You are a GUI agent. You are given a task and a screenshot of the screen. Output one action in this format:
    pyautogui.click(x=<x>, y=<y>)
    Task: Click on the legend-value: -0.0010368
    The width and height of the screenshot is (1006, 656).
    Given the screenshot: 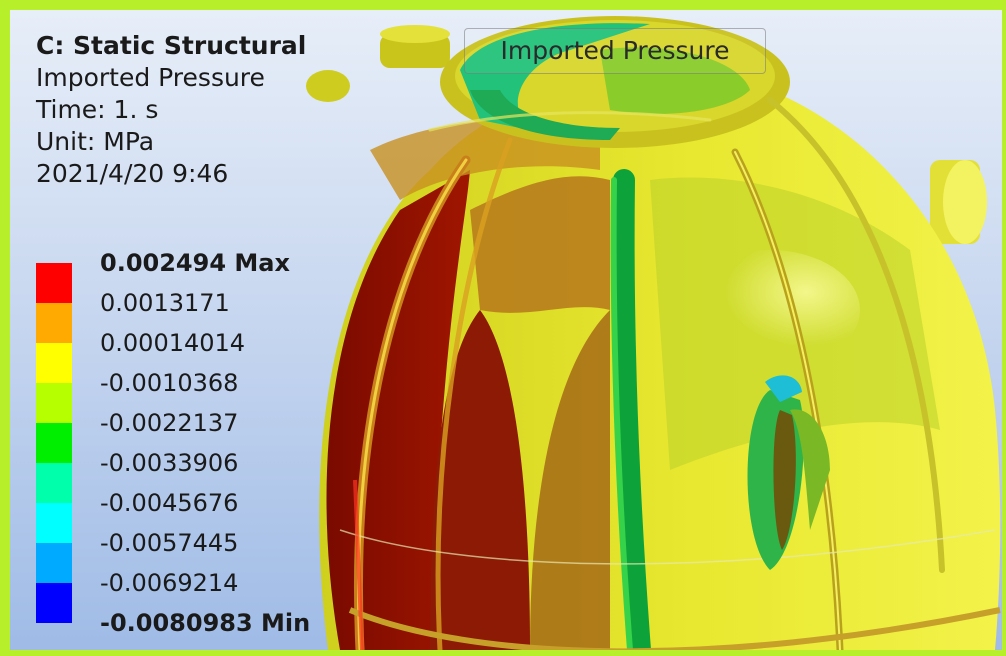 What is the action you would take?
    pyautogui.click(x=169, y=383)
    